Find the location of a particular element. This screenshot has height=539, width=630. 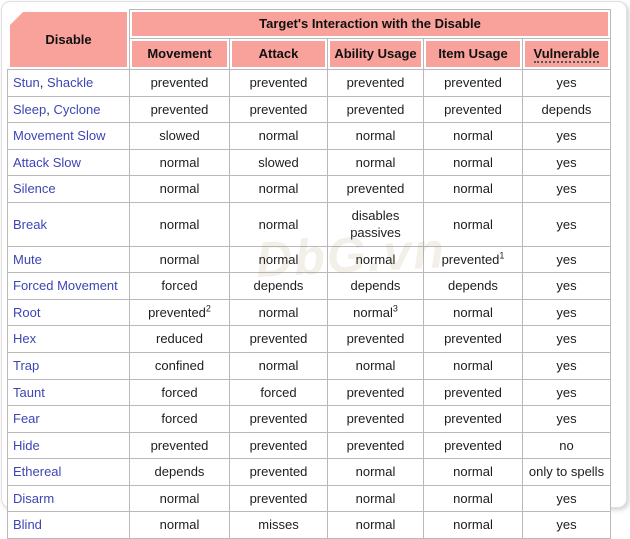

disable-label-cell: Forced Movement is located at coordinates (68, 286).